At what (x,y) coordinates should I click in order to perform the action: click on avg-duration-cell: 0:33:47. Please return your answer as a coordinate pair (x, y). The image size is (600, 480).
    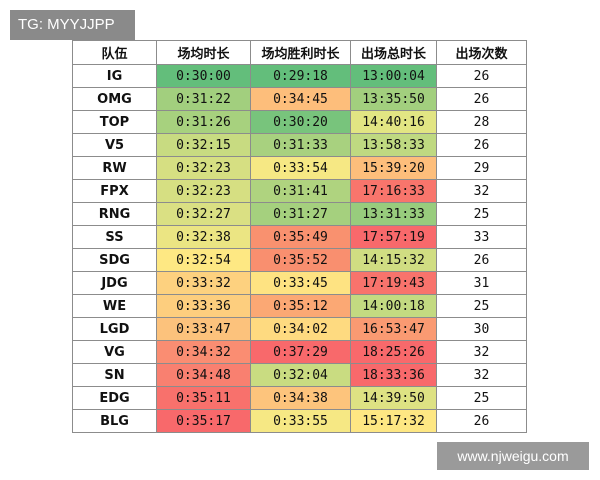
    Looking at the image, I should click on (203, 329).